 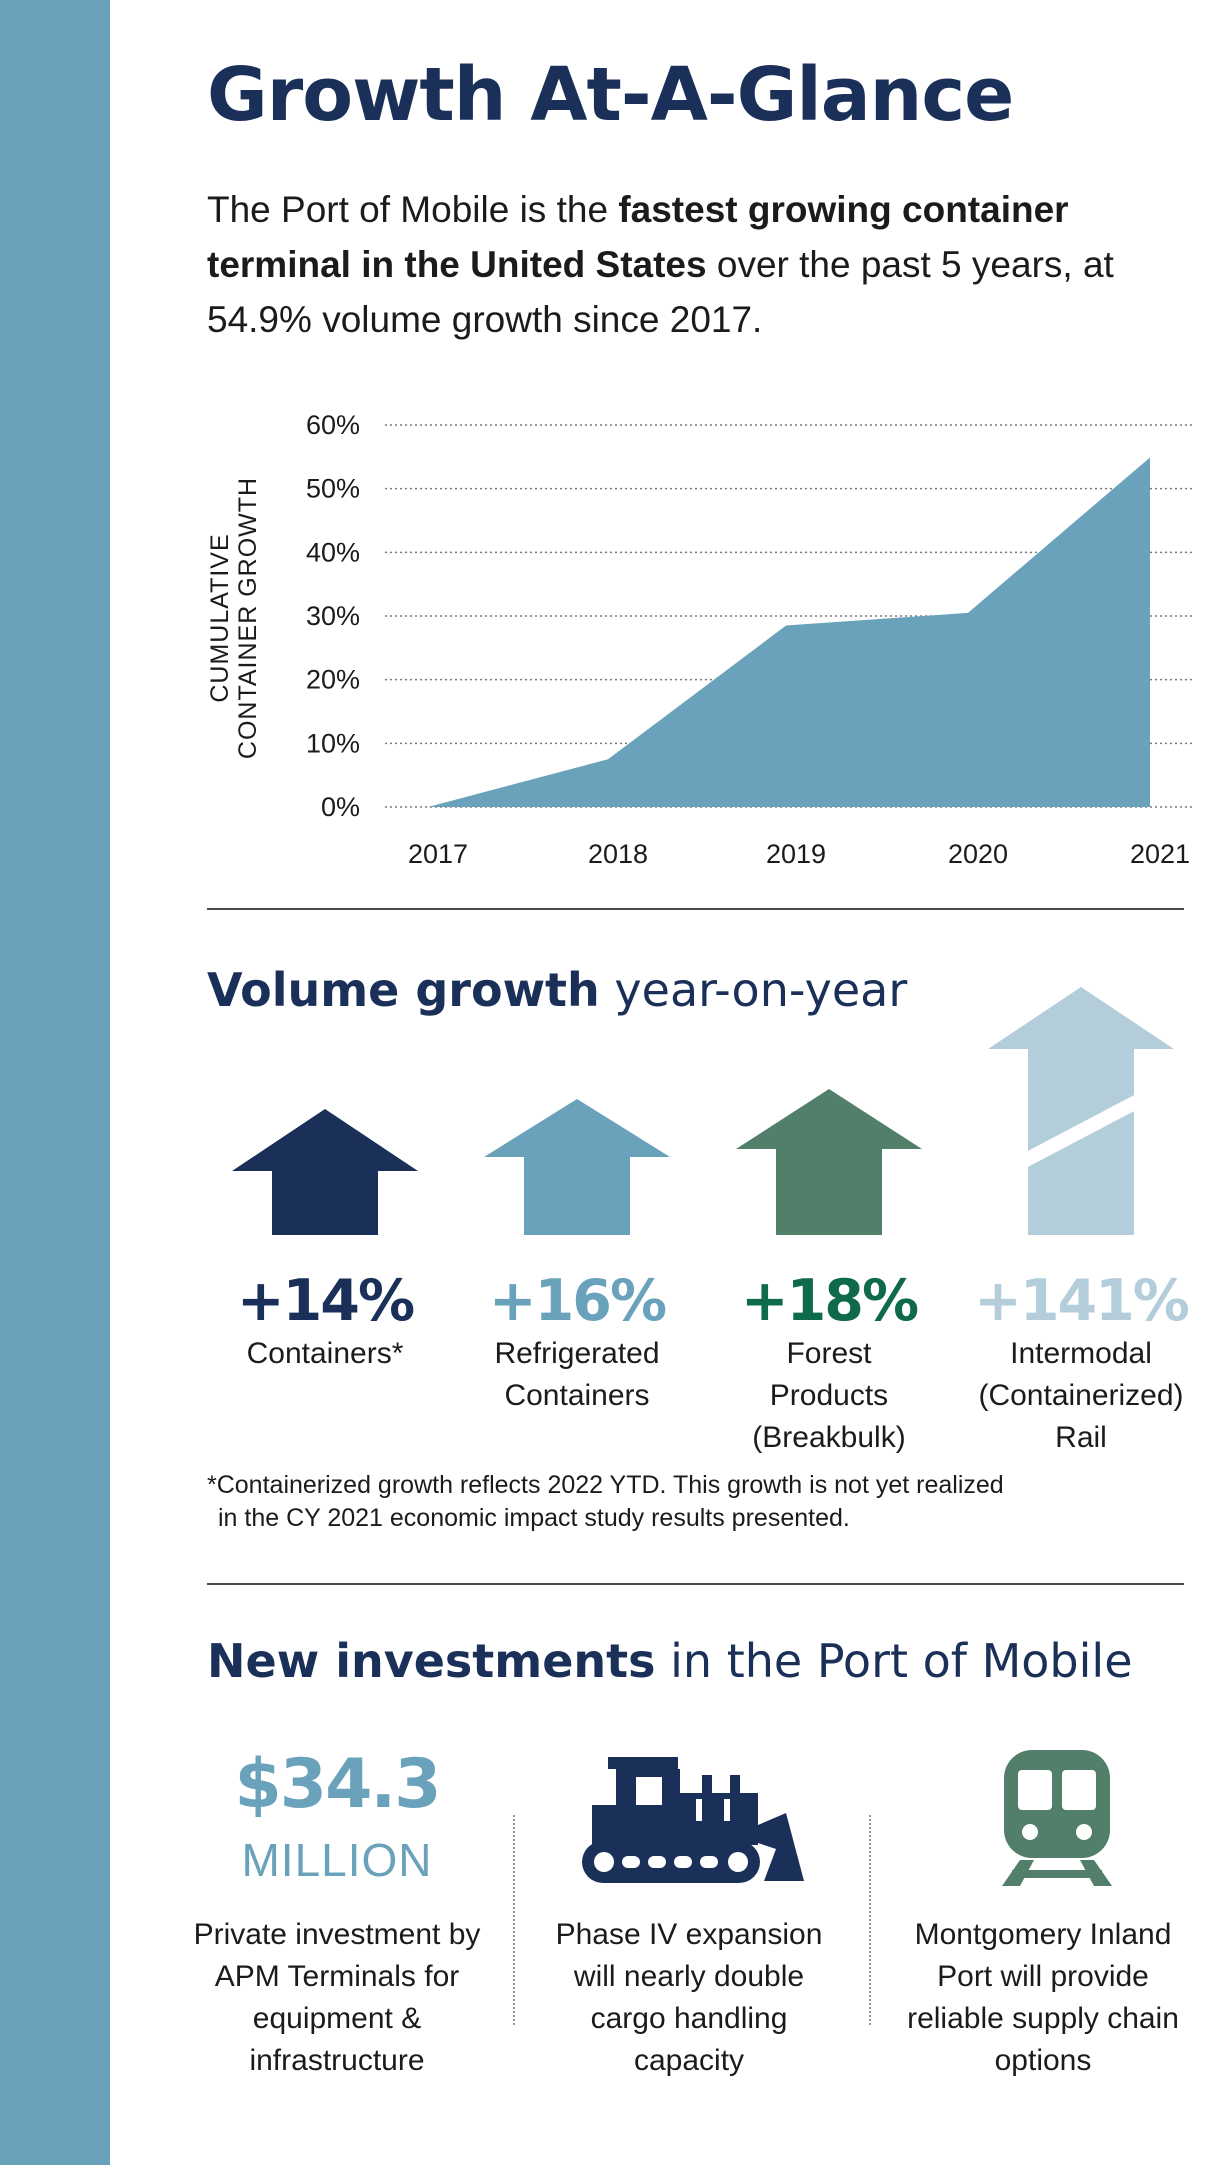 What do you see at coordinates (753, 990) in the screenshot?
I see `volume-heading-rest: year-on-year` at bounding box center [753, 990].